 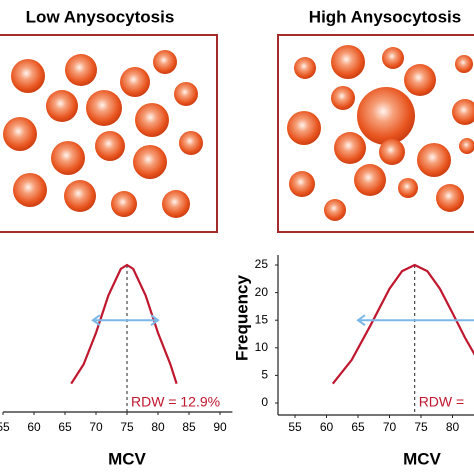 I want to click on panel-title: High Anysocytosis, so click(x=385, y=16).